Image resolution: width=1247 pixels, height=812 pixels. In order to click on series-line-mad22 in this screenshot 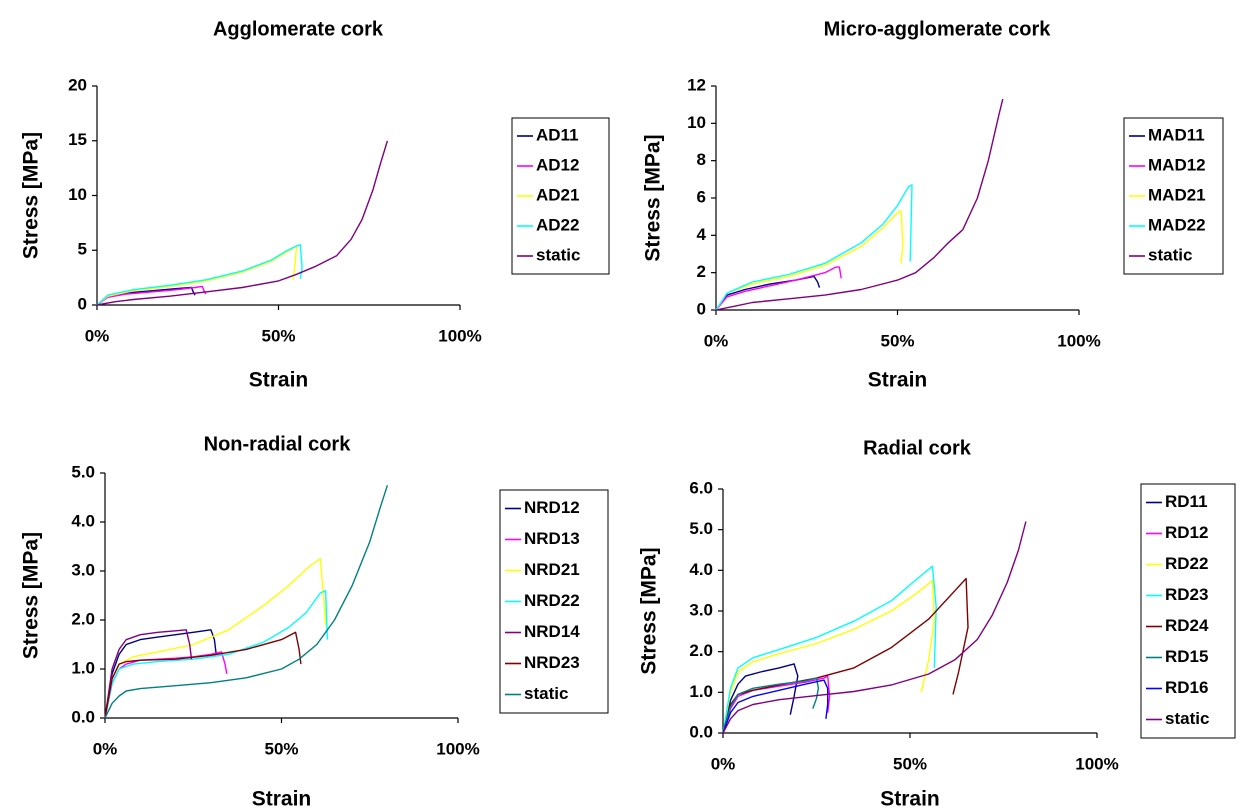, I will do `click(814, 247)`.